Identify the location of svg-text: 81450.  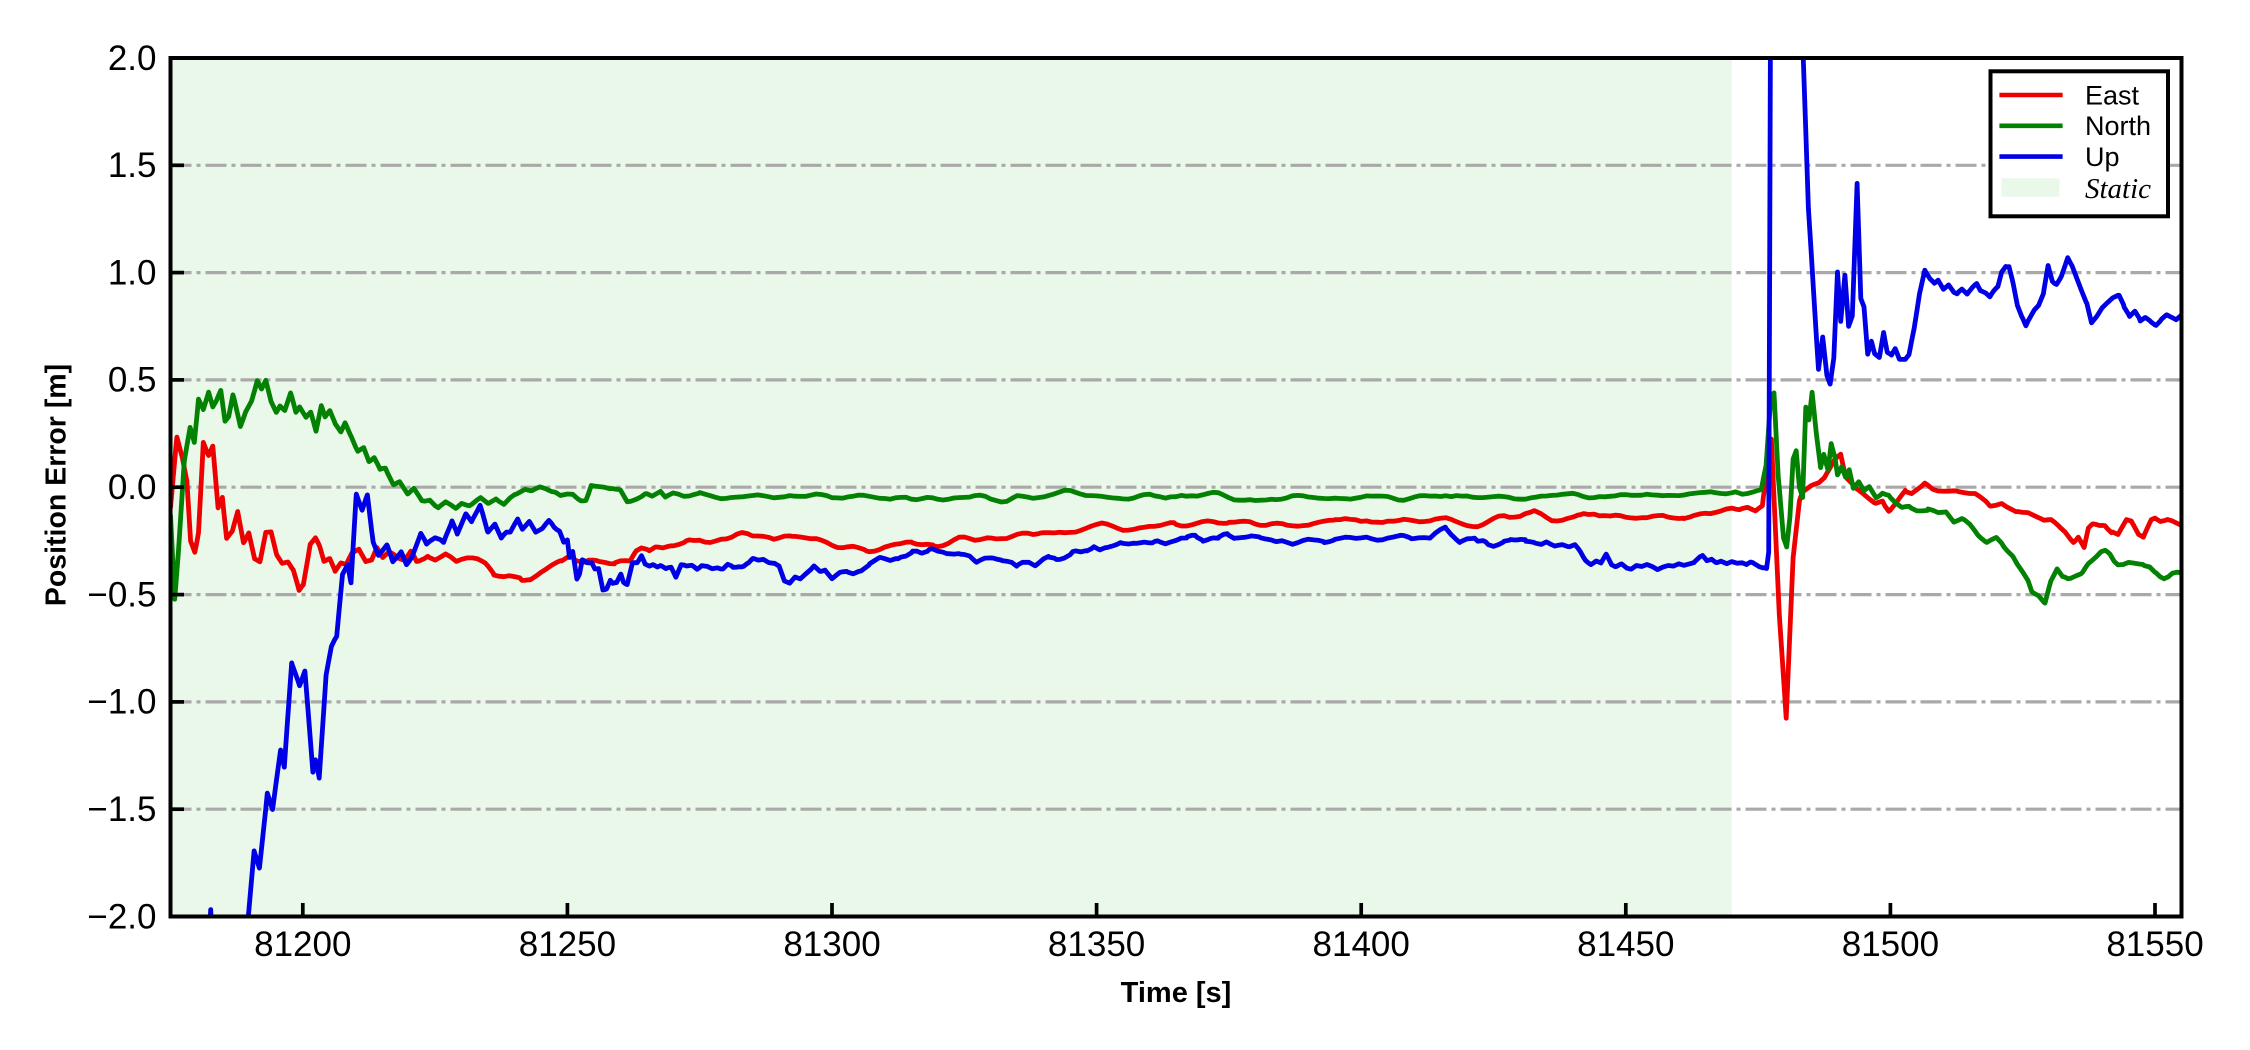
(1625, 944).